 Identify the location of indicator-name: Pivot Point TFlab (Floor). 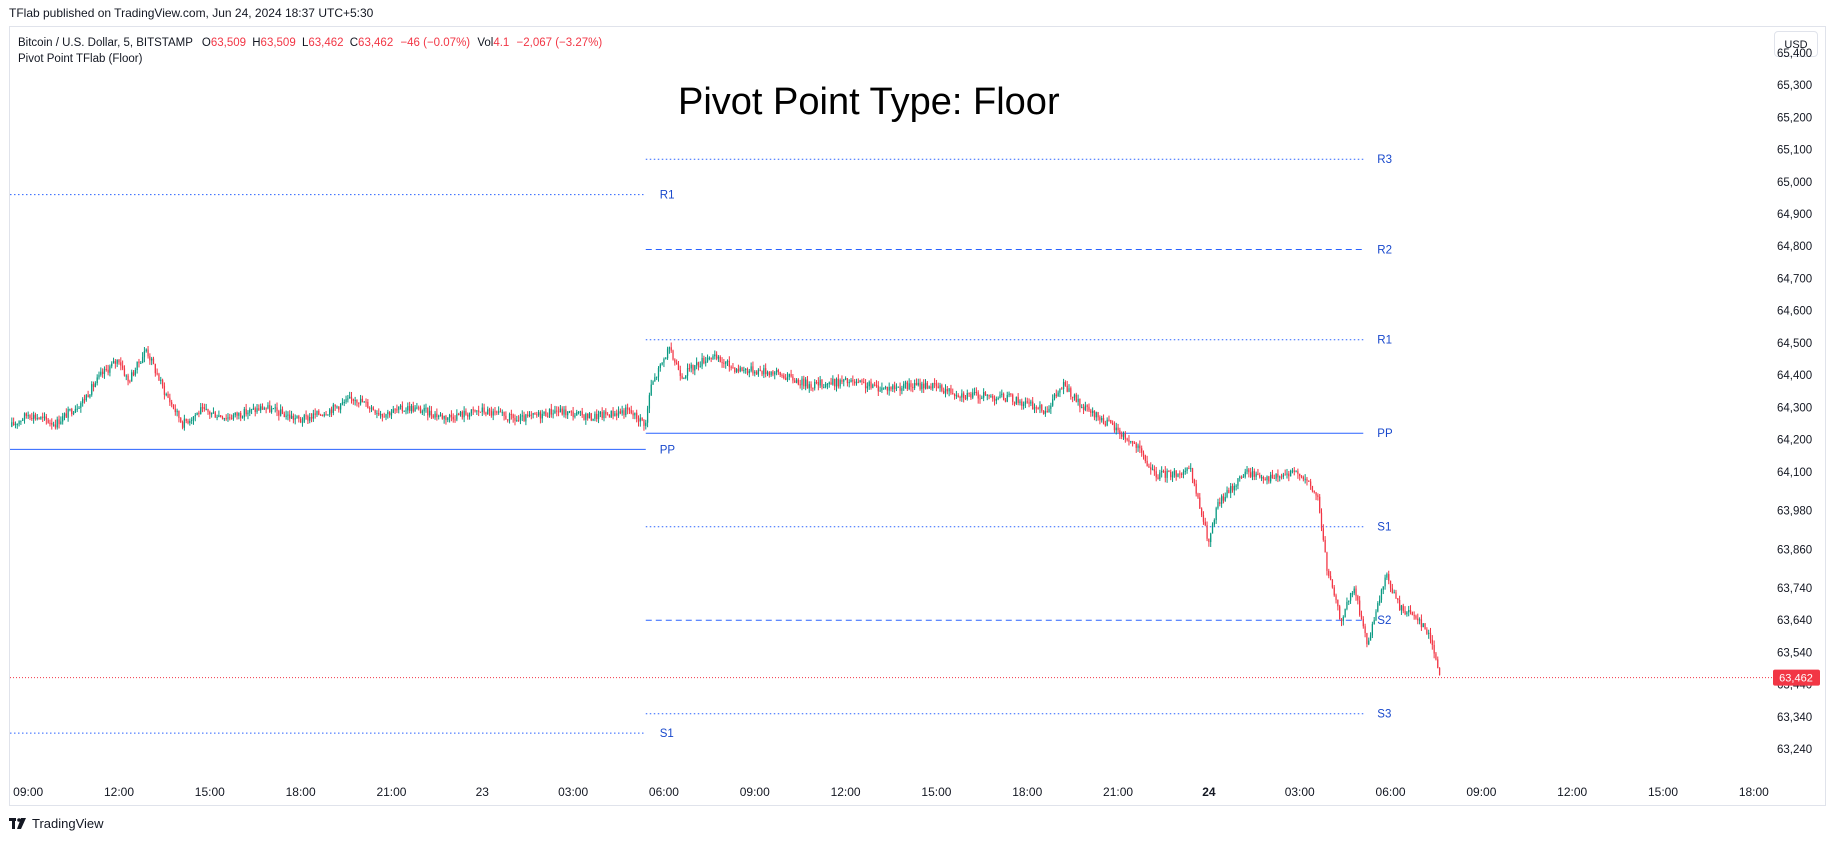
(80, 59).